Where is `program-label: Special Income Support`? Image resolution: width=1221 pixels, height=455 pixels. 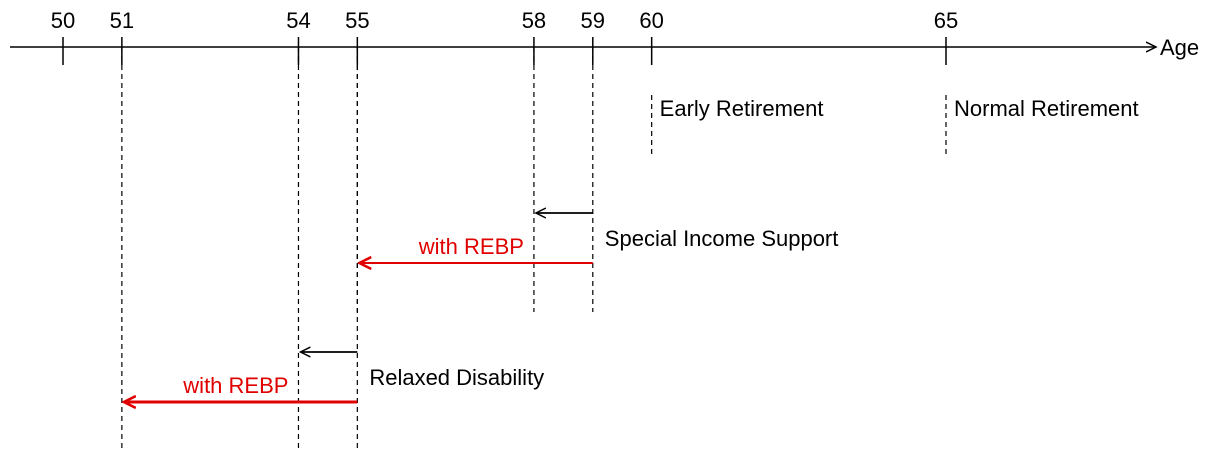 program-label: Special Income Support is located at coordinates (722, 238).